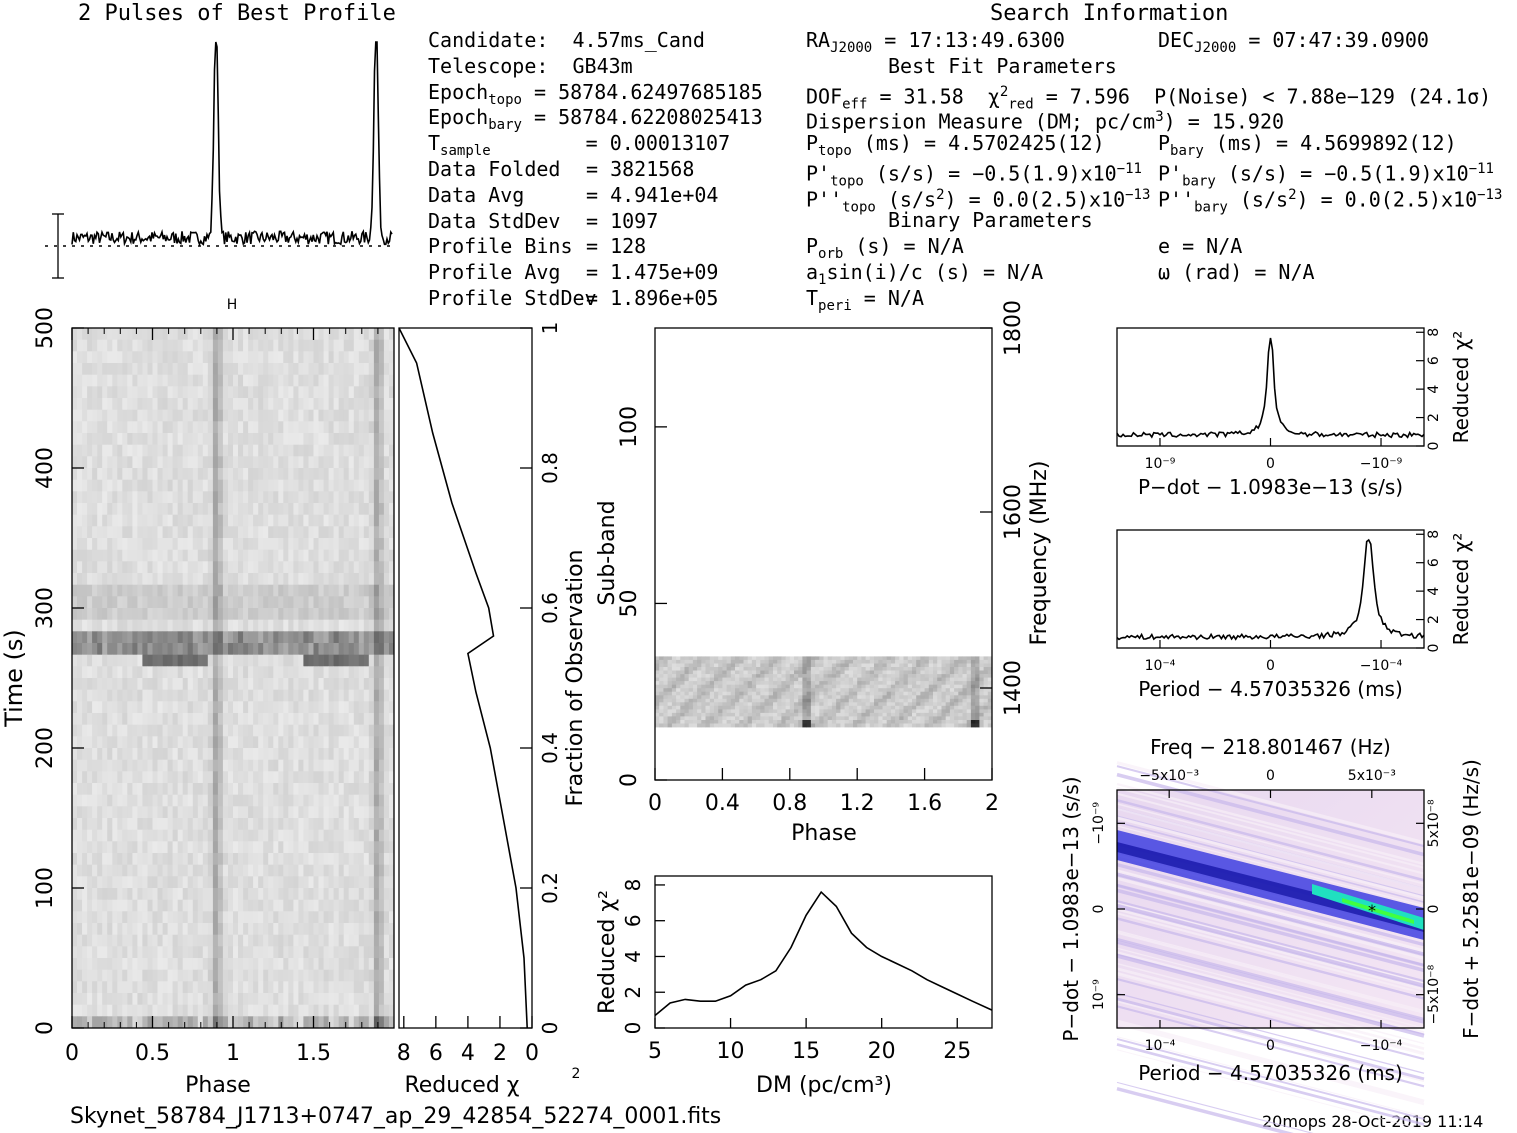 This screenshot has height=1133, width=1517. I want to click on porb-value: (s) = N/A, so click(903, 246).